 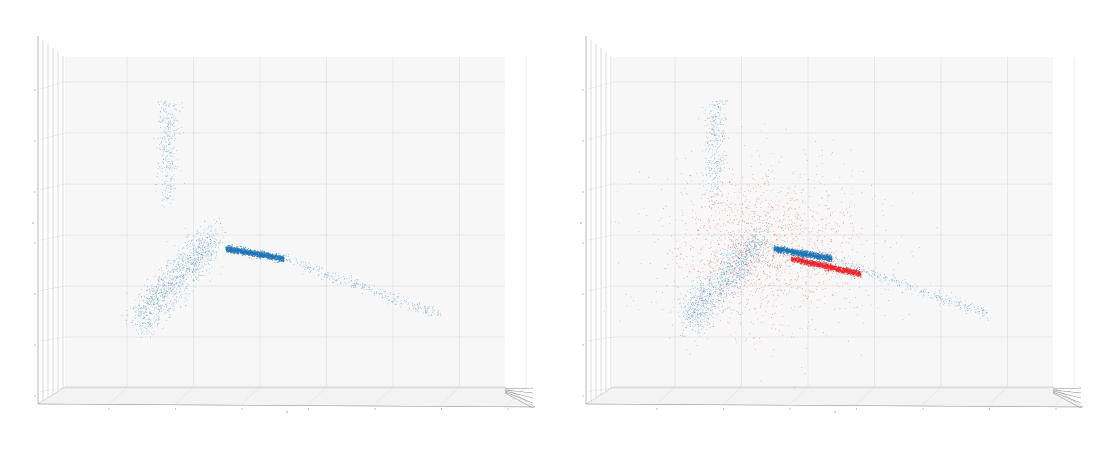 What do you see at coordinates (184, 395) in the screenshot?
I see `floor-grid-line` at bounding box center [184, 395].